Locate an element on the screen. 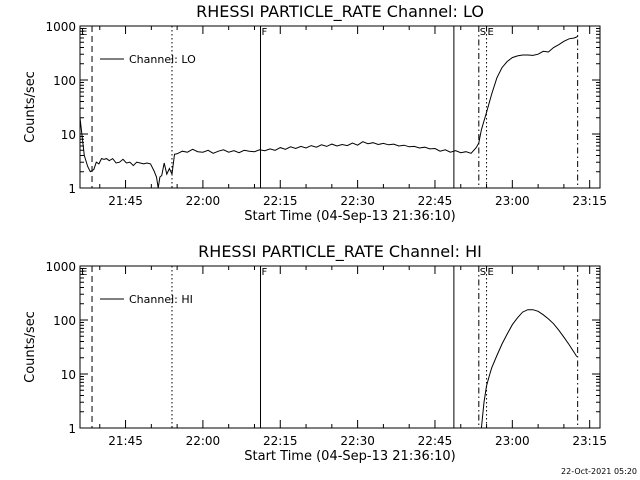  series-line-channel-hi is located at coordinates (529, 369).